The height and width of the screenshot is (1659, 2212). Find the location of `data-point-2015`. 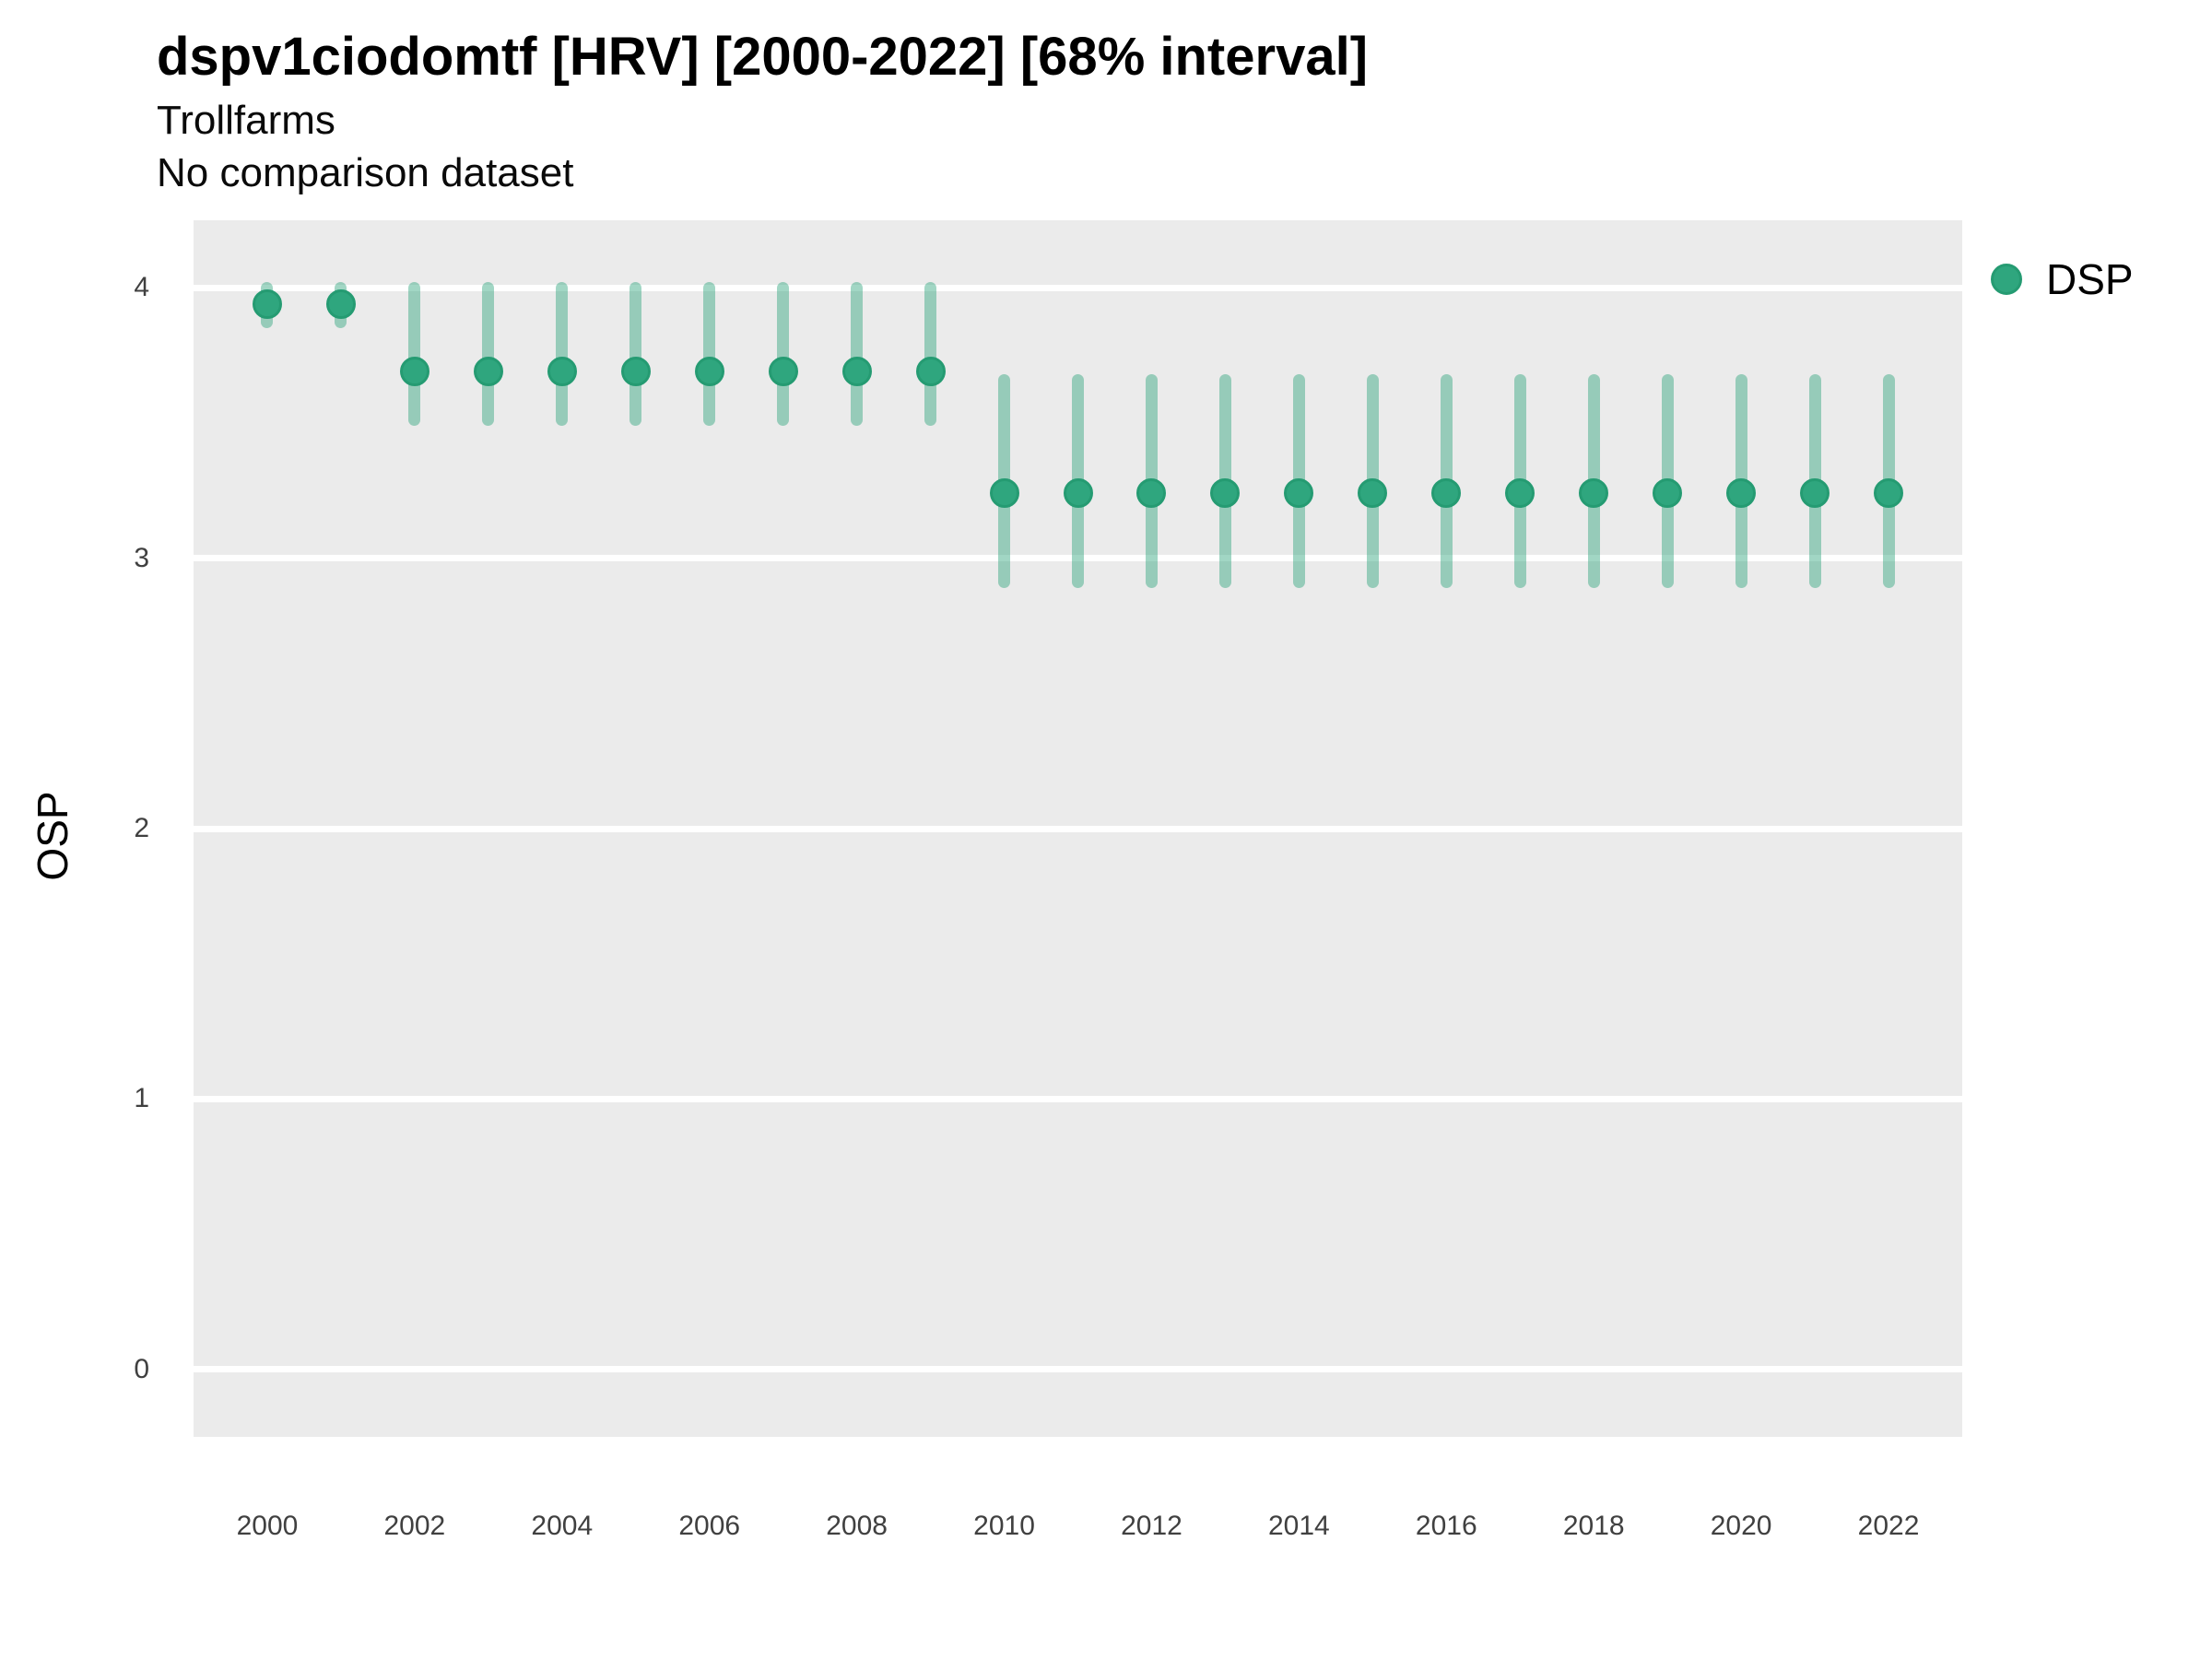

data-point-2015 is located at coordinates (1373, 493).